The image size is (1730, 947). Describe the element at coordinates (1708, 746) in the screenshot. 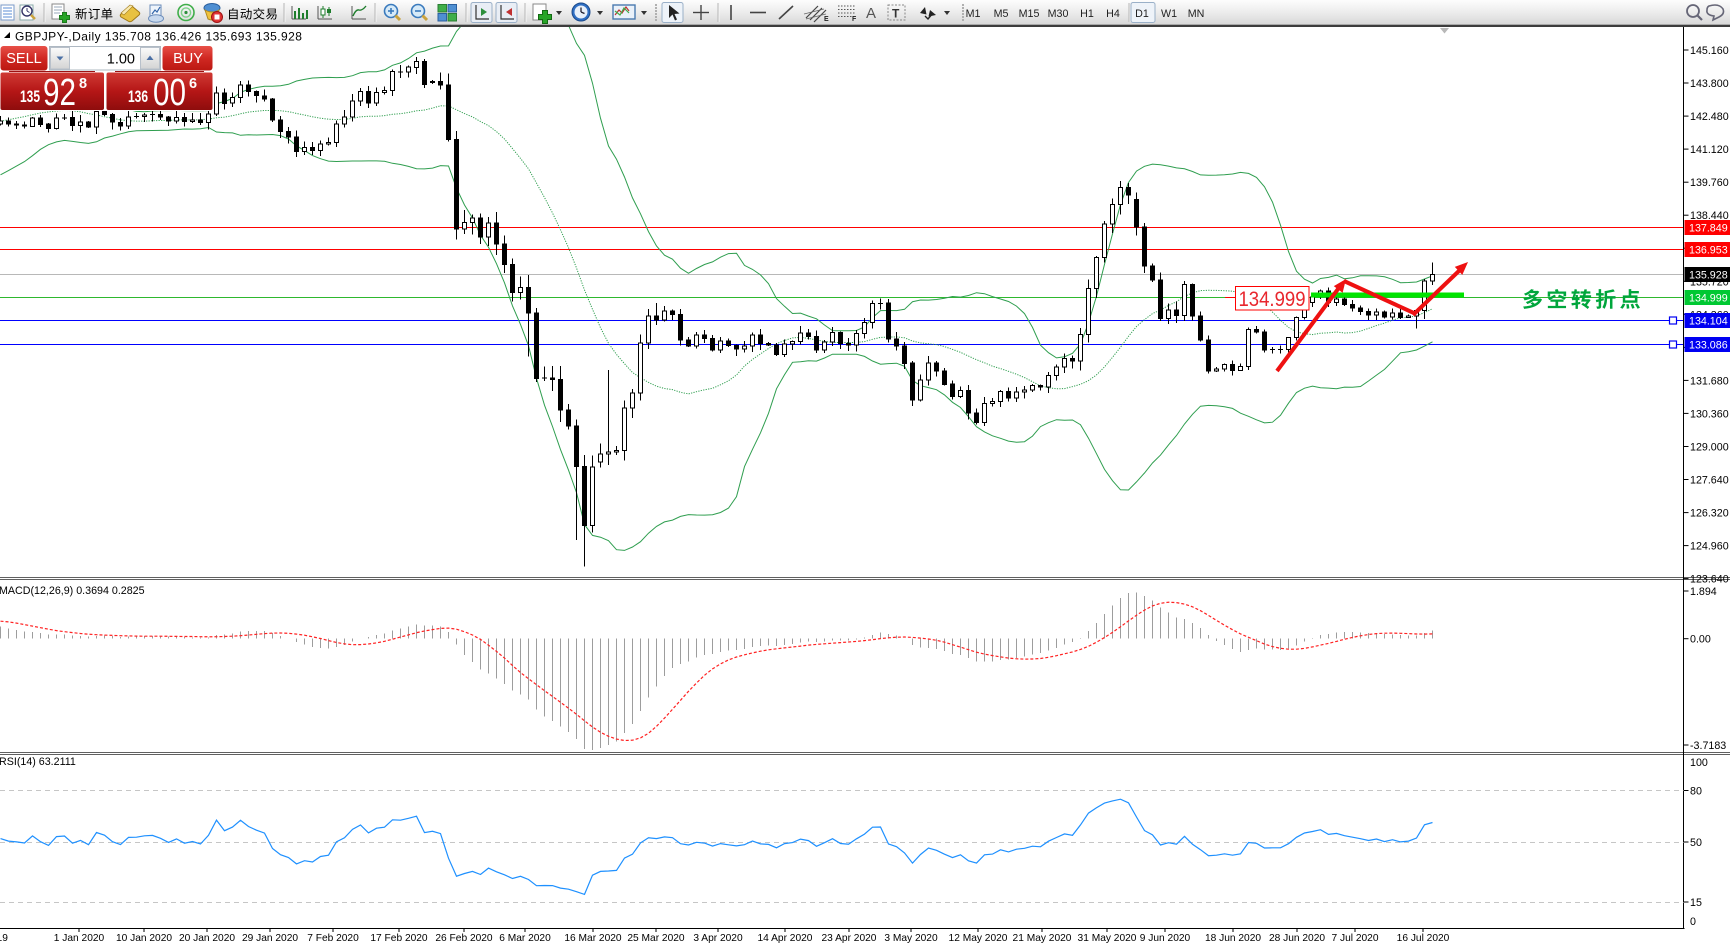

I see `svg-text: -3.7183` at that location.